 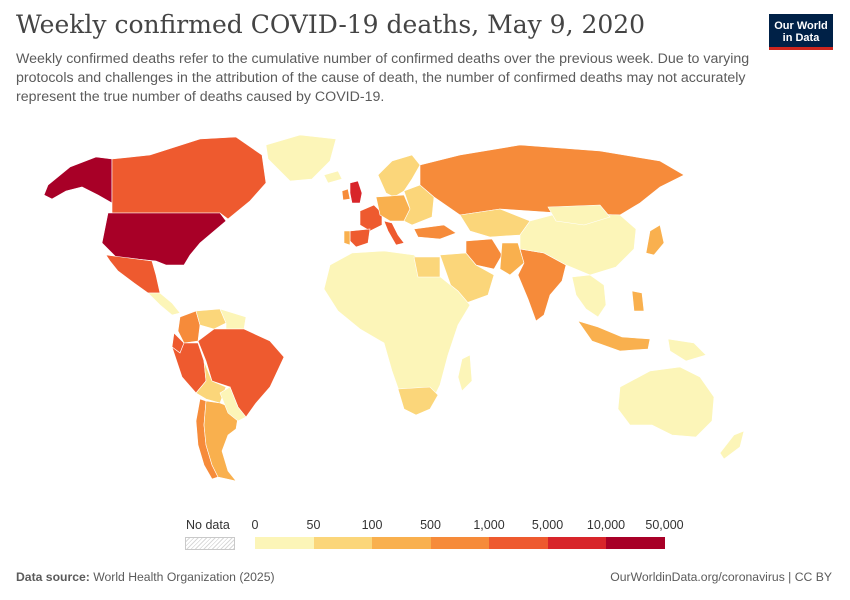 I want to click on region-venezuela, so click(x=211, y=319).